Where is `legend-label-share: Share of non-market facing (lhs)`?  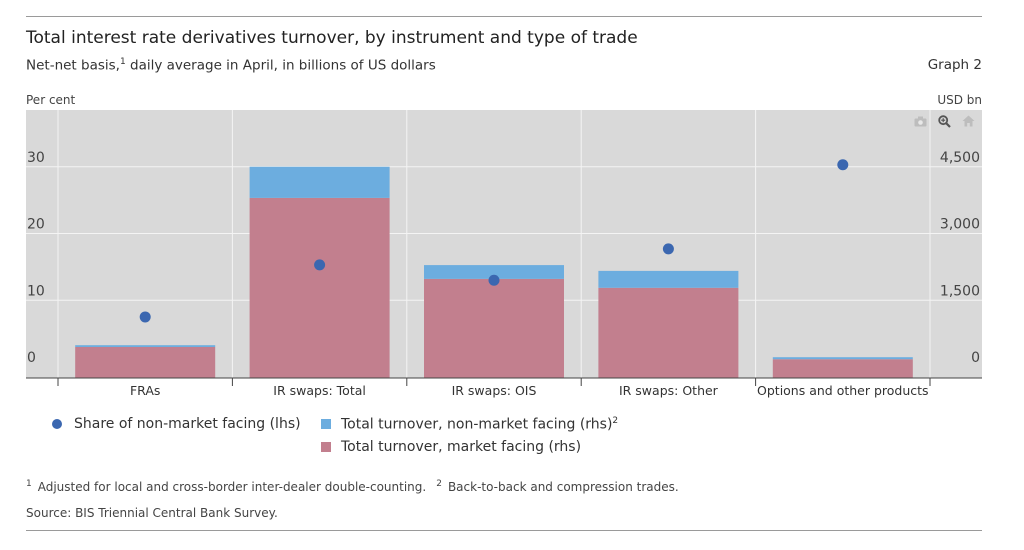
legend-label-share: Share of non-market facing (lhs) is located at coordinates (187, 424).